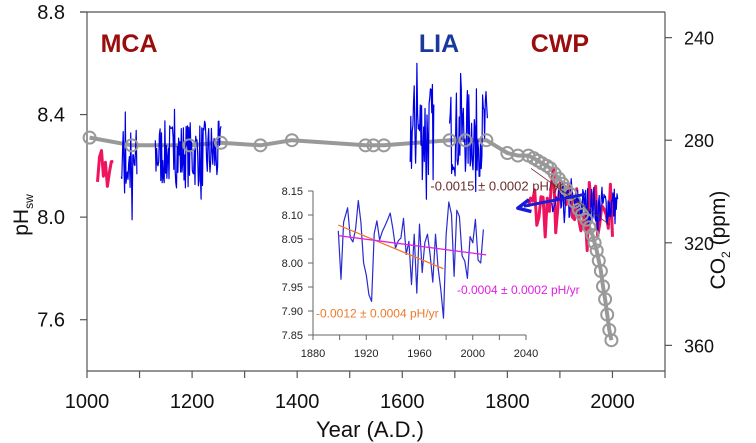 This screenshot has width=756, height=443. Describe the element at coordinates (192, 402) in the screenshot. I see `x-tick-label: 1200` at that location.